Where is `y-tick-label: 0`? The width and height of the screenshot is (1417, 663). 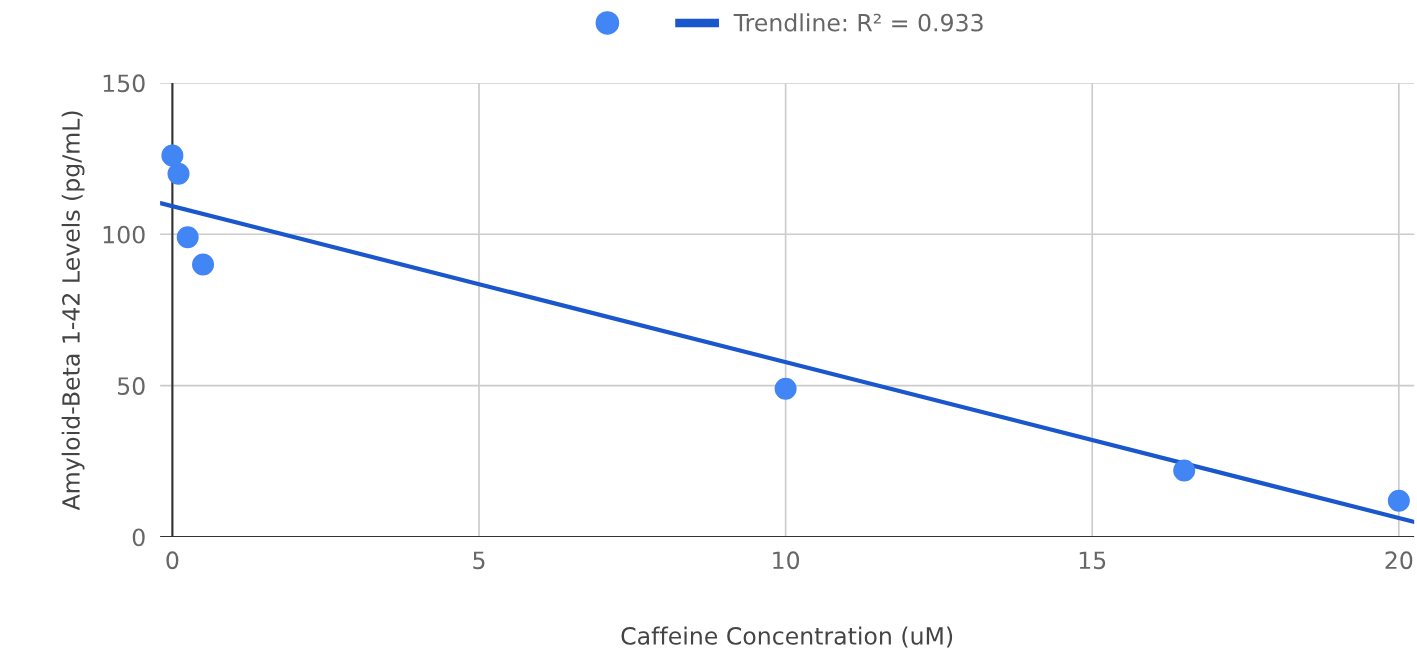
y-tick-label: 0 is located at coordinates (138, 537).